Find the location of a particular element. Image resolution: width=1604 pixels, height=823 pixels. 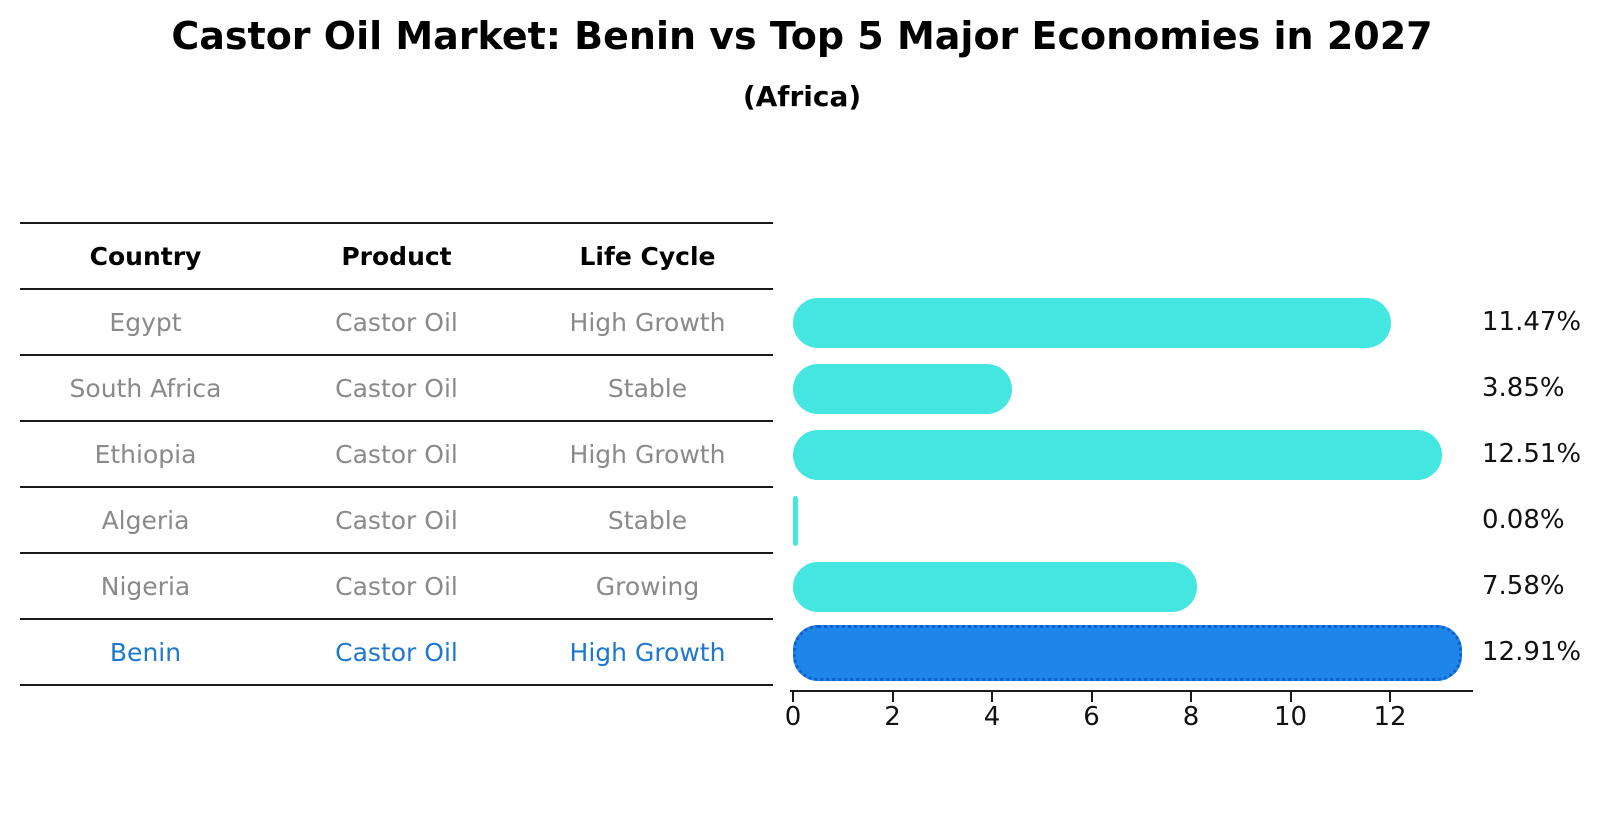

cell-country: Egypt is located at coordinates (145, 322).